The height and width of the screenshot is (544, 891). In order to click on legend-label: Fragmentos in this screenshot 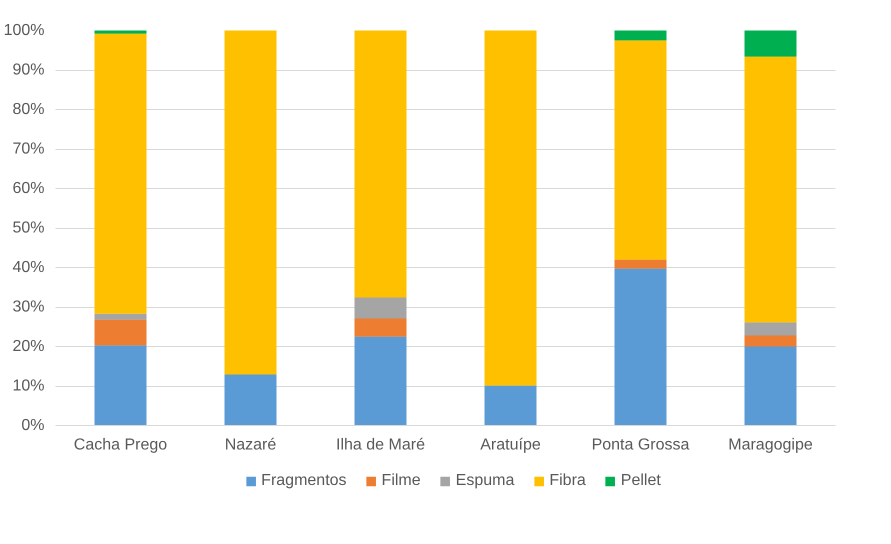, I will do `click(304, 481)`.